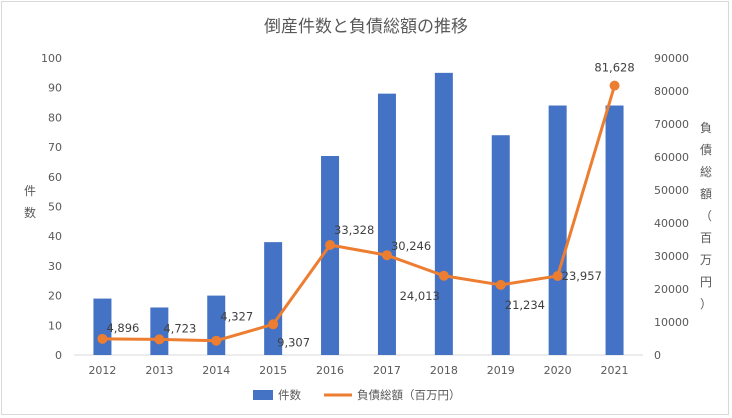  I want to click on y-right-tick-label: 90000, so click(671, 58).